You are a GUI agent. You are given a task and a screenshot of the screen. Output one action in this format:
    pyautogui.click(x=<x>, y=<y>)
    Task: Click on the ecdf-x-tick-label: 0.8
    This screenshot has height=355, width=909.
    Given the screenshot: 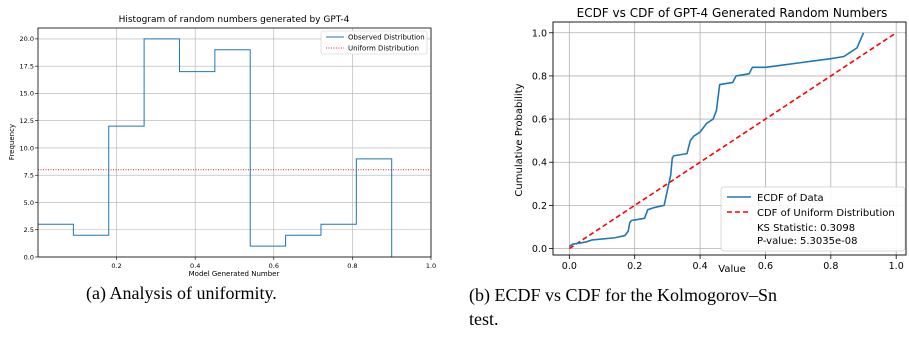 What is the action you would take?
    pyautogui.click(x=830, y=266)
    